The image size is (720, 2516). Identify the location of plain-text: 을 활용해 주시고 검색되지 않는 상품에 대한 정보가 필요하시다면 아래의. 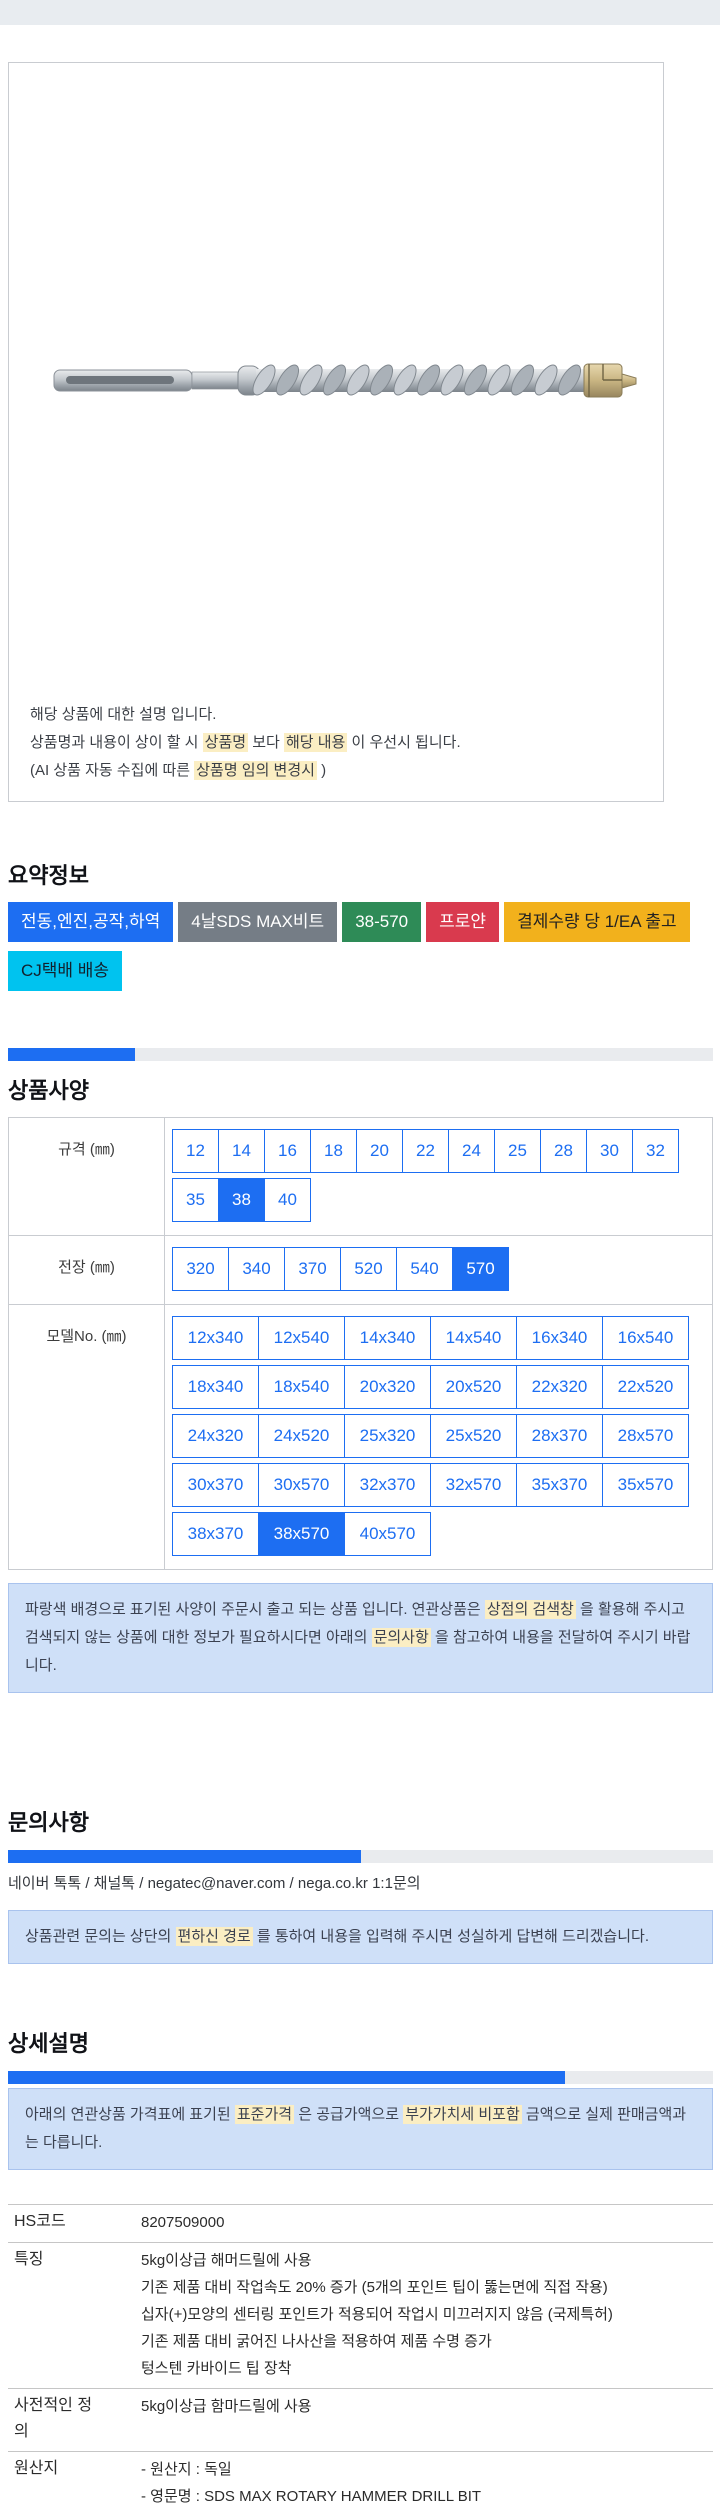
(355, 1623).